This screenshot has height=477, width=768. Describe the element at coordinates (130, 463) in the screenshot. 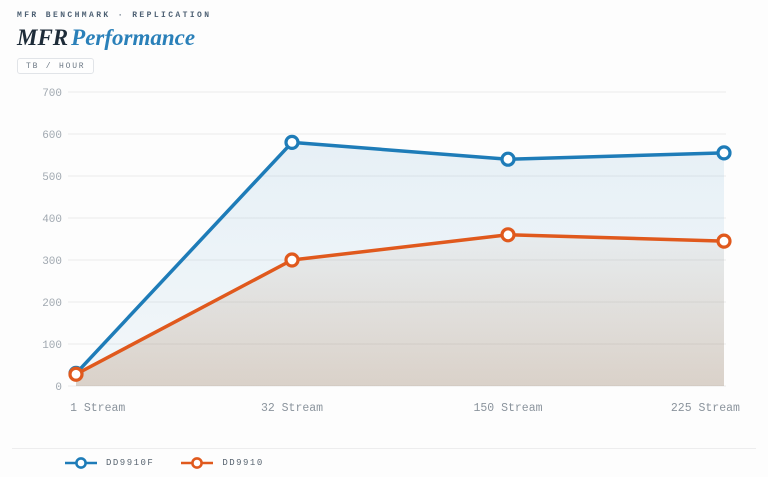

I see `legend-label: DD9910F` at that location.